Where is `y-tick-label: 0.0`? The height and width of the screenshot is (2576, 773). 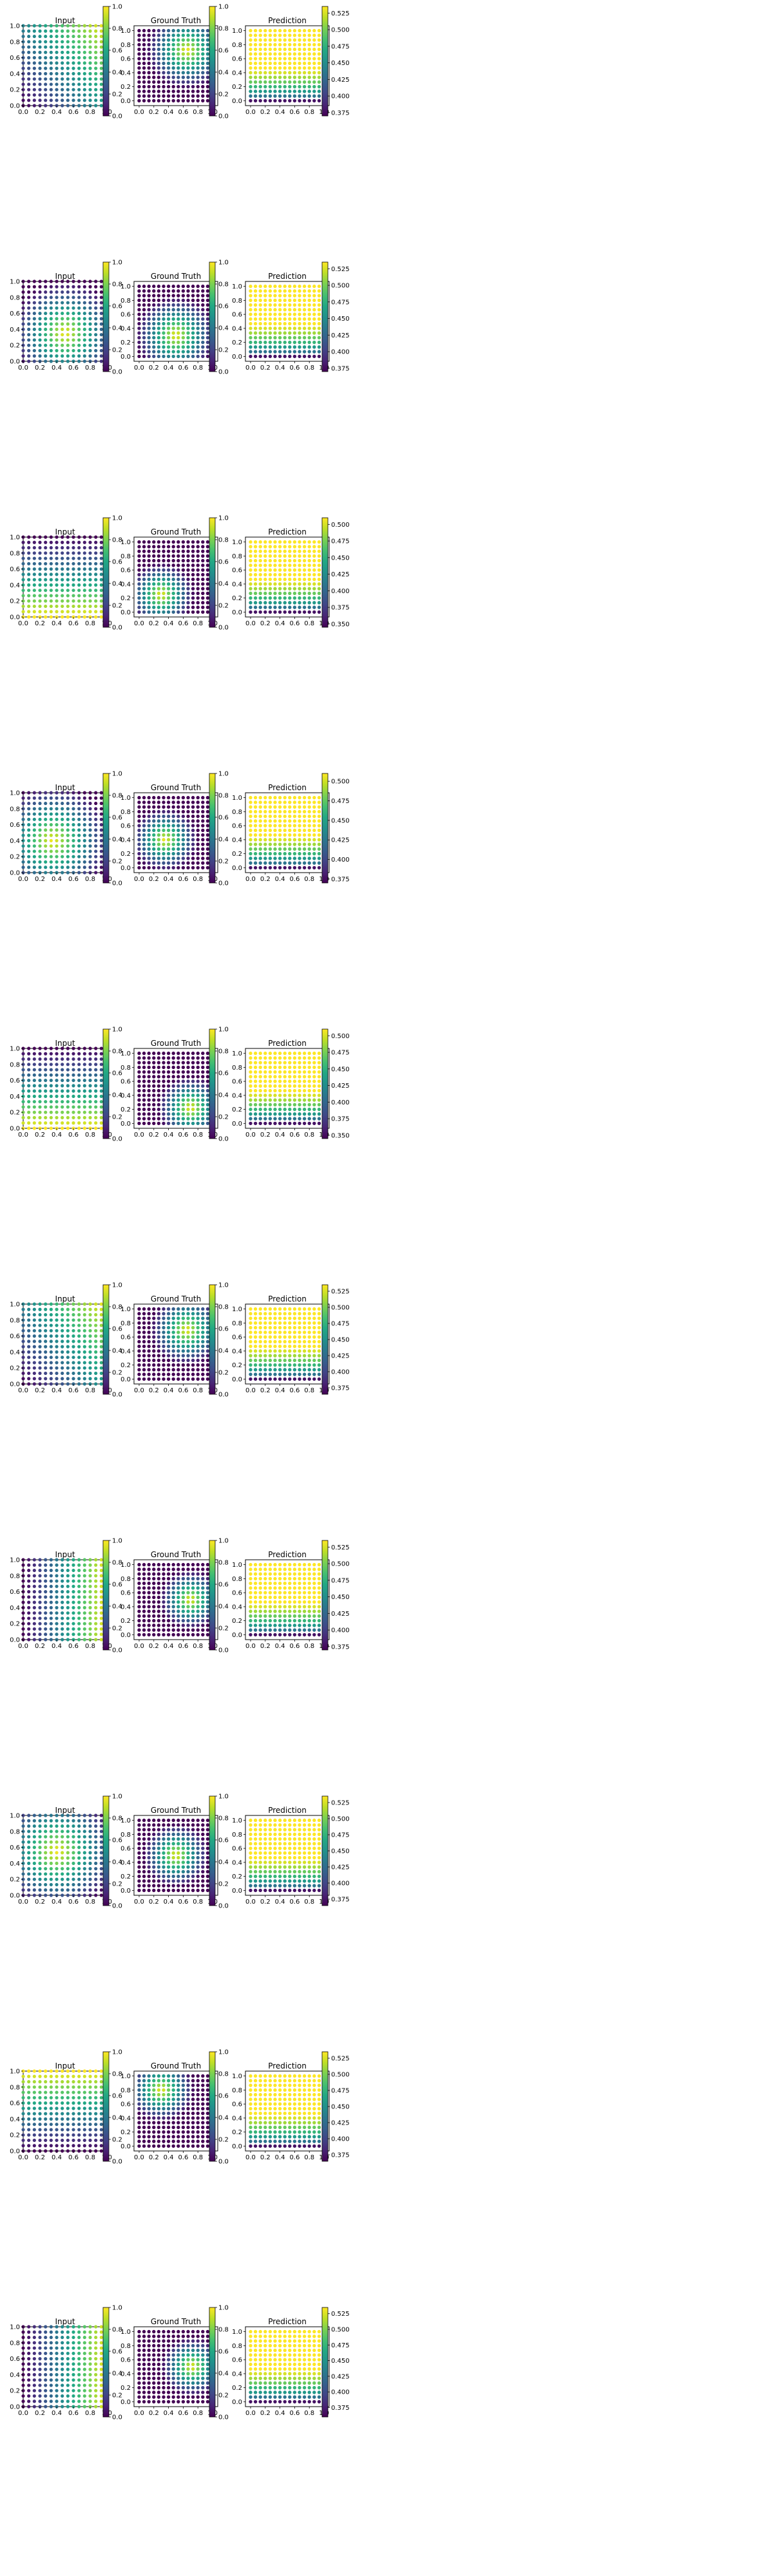
y-tick-label: 0.0 is located at coordinates (126, 1125).